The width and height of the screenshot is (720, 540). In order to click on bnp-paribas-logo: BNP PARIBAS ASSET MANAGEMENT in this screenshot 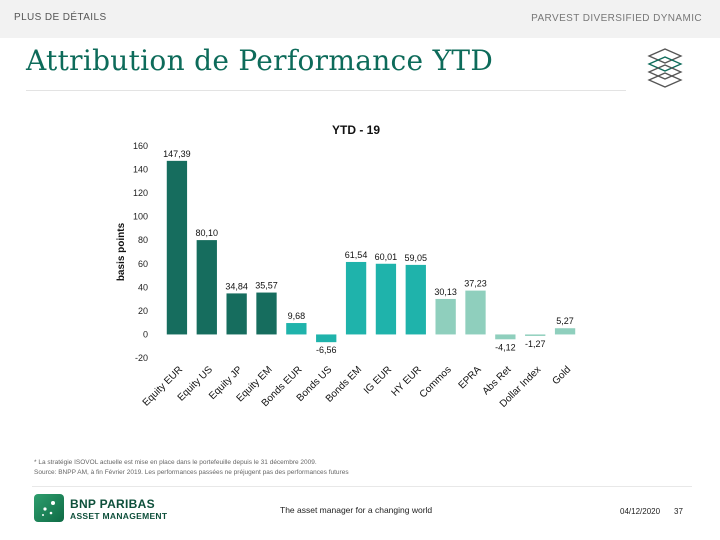, I will do `click(109, 509)`.